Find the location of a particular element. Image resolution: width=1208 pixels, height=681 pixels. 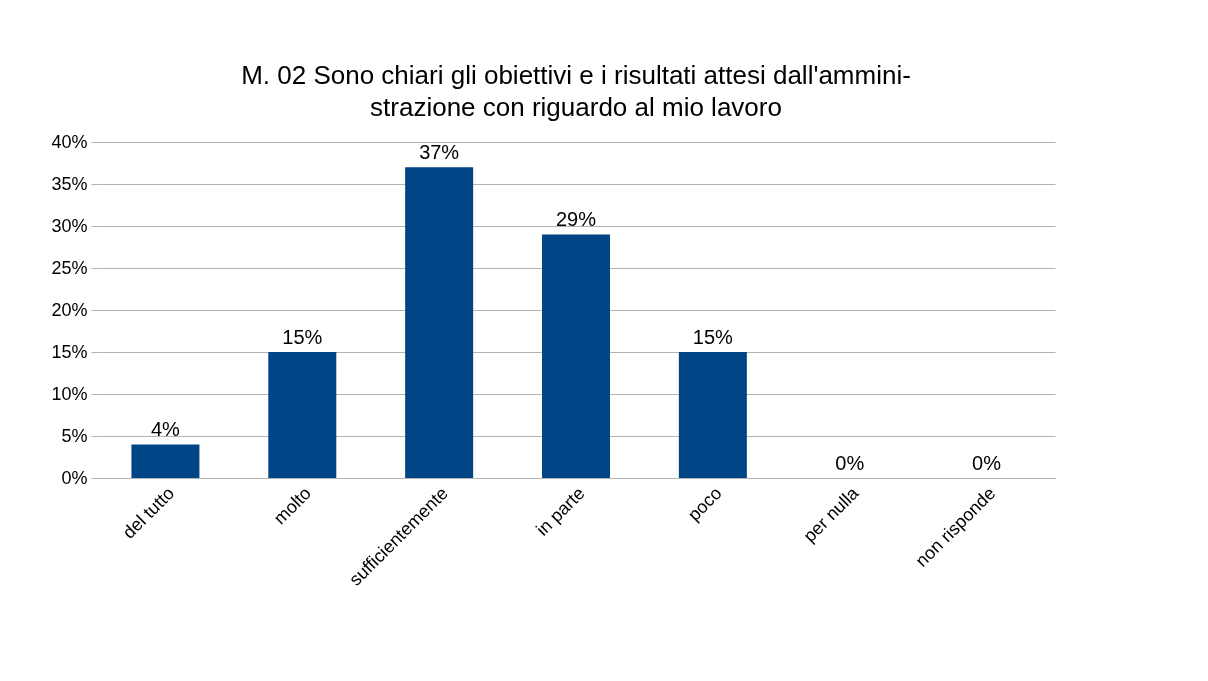

data-label: 29% is located at coordinates (576, 219).